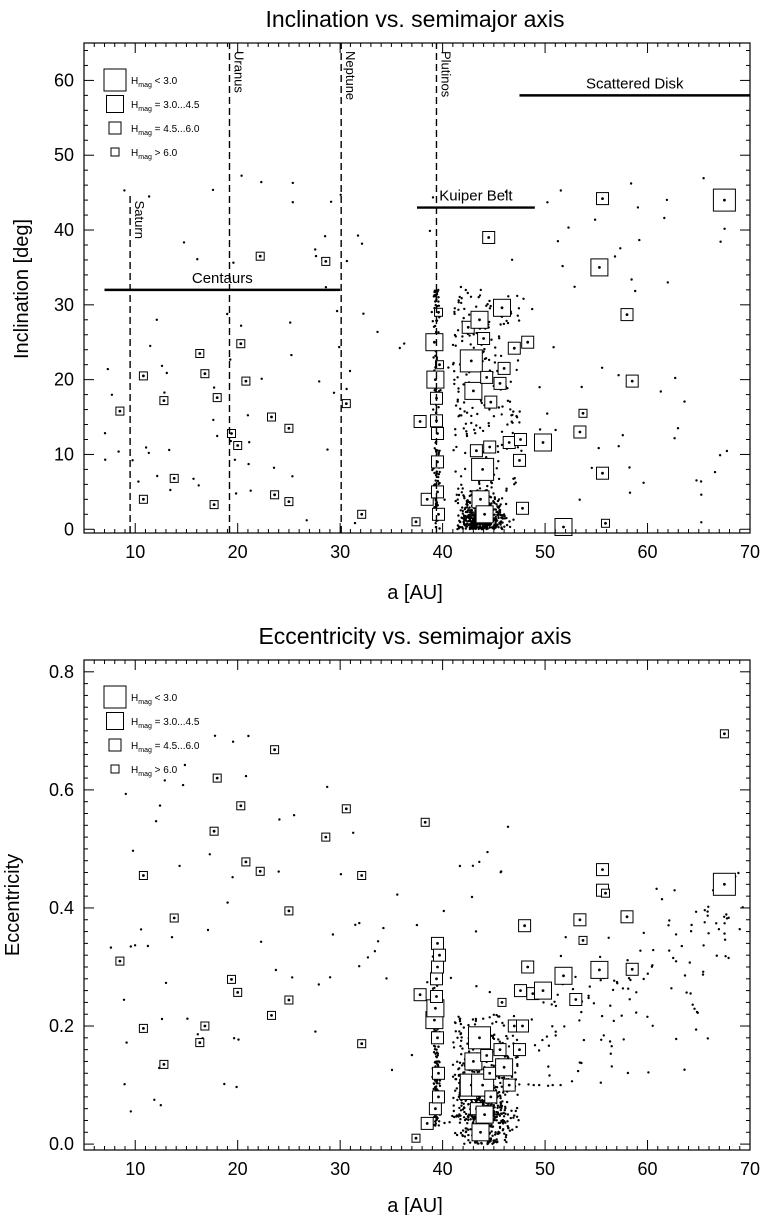 Image resolution: width=764 pixels, height=1215 pixels. What do you see at coordinates (414, 636) in the screenshot?
I see `chart-title: Eccentricity vs. semimajor axis` at bounding box center [414, 636].